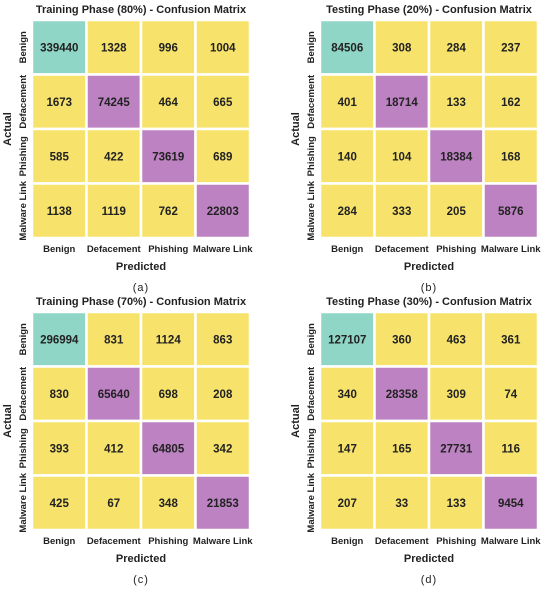 The image size is (550, 596). I want to click on panel-3-x-tick-3: Malware Link, so click(223, 541).